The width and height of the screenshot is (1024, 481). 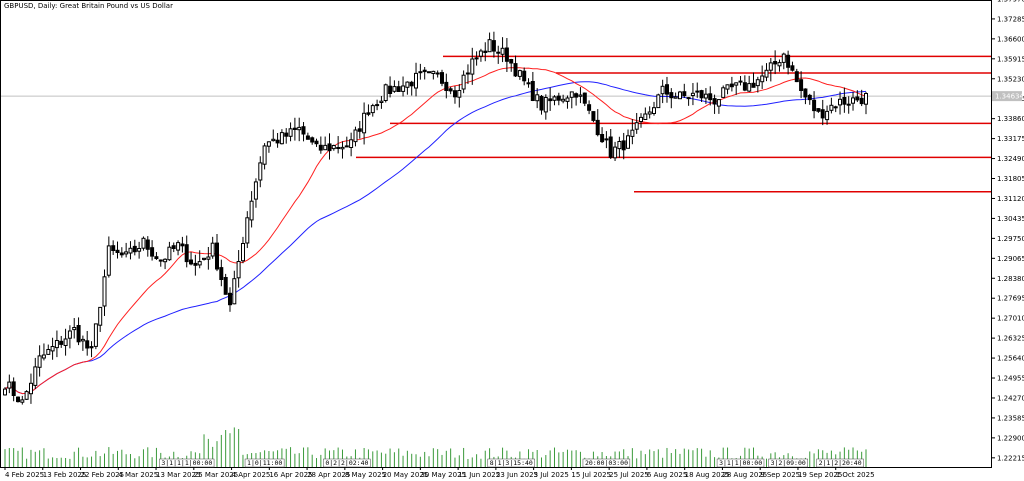 What do you see at coordinates (1010, 299) in the screenshot?
I see `y-tick-label: 1.27695` at bounding box center [1010, 299].